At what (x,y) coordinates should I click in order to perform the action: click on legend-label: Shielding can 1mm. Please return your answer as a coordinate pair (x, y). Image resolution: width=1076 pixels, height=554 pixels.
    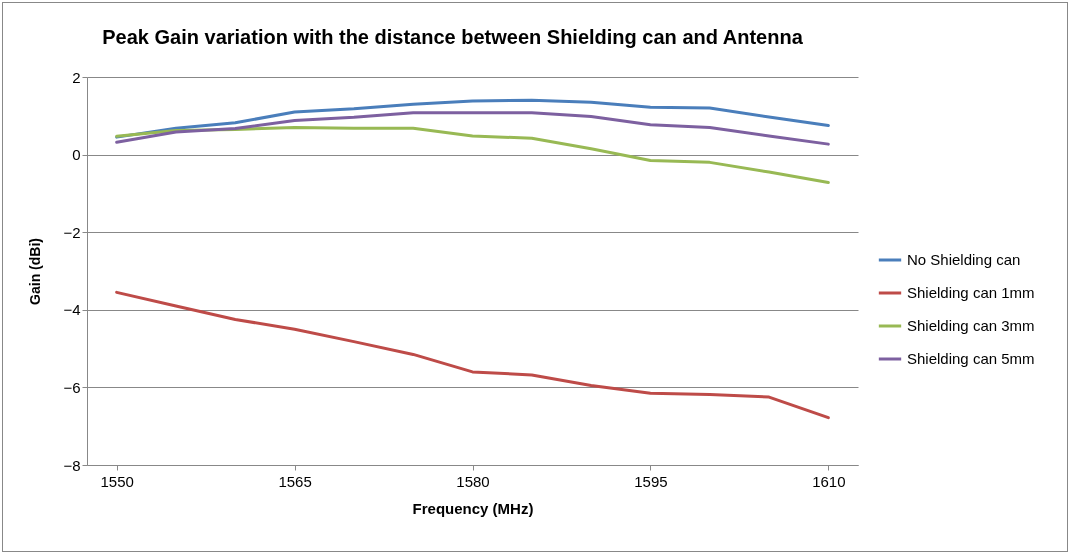
    Looking at the image, I should click on (971, 292).